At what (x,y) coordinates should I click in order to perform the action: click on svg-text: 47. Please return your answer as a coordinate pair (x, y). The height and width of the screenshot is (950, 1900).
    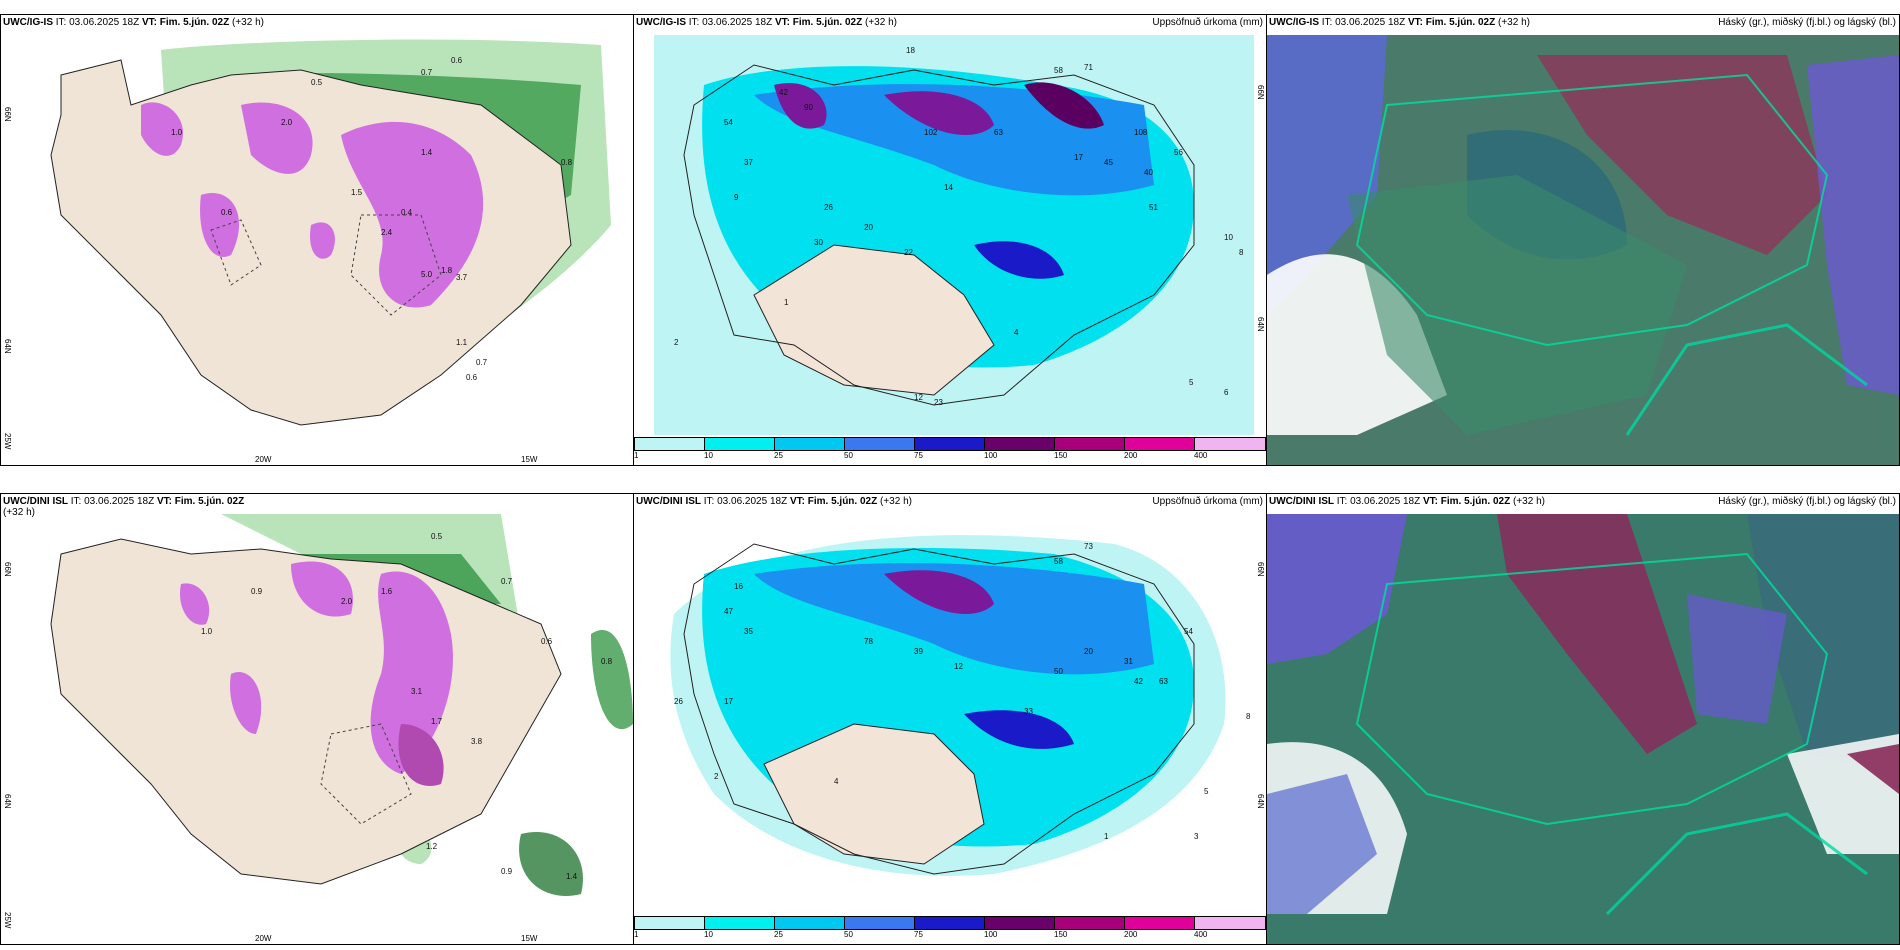
    Looking at the image, I should click on (728, 611).